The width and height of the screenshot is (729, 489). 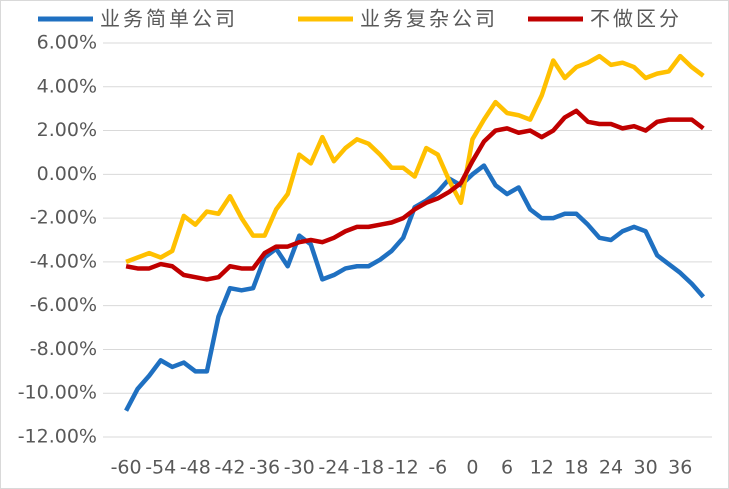 I want to click on x-tick-label: 6, so click(x=507, y=468).